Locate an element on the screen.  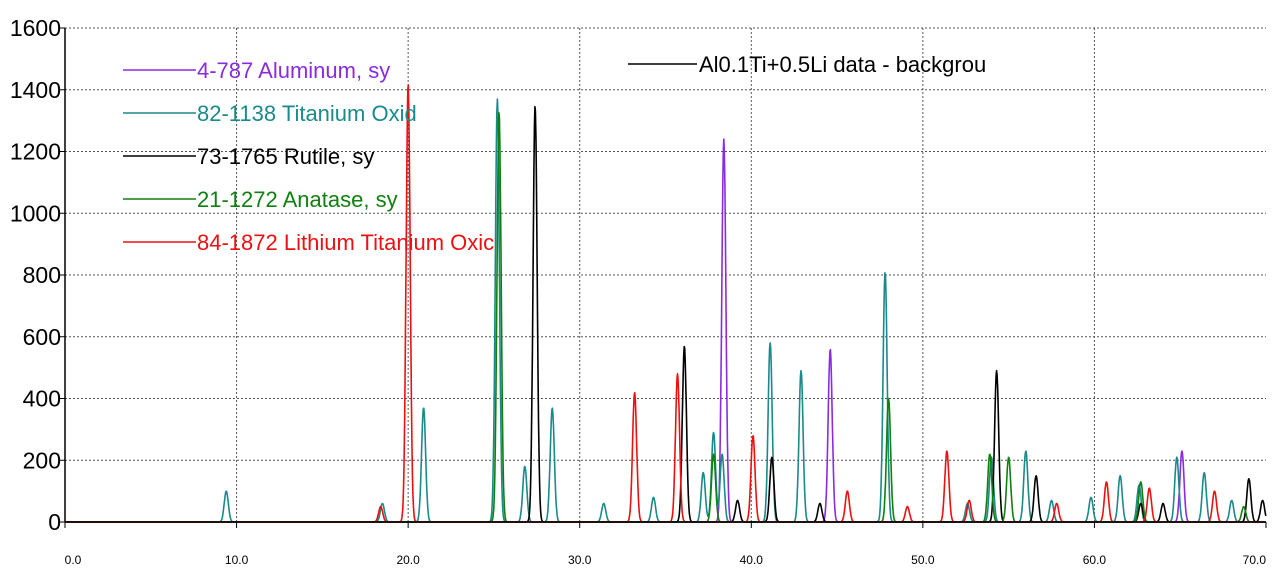
y-tick-label: 1200 is located at coordinates (35, 152).